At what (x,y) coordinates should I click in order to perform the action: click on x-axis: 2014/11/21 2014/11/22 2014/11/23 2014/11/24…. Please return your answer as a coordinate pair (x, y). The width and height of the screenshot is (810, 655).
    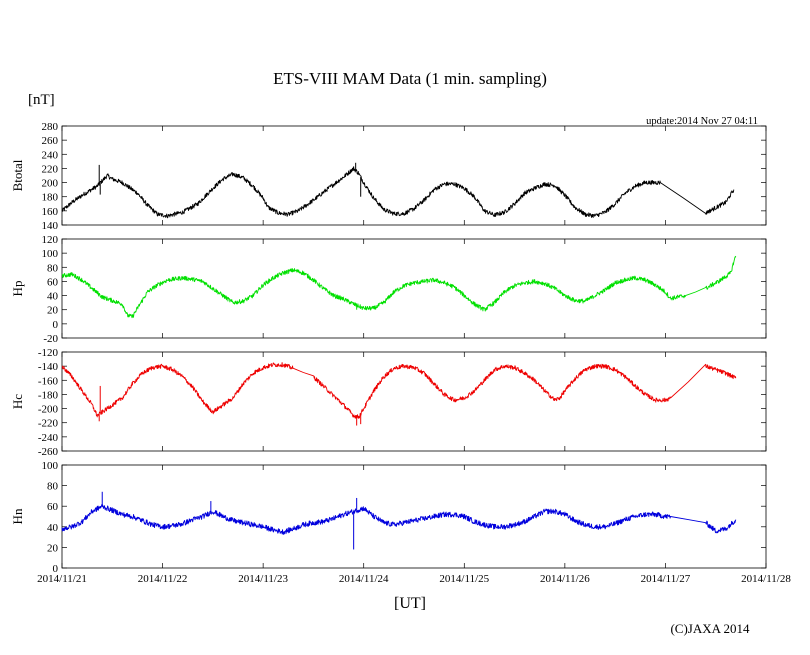
    Looking at the image, I should click on (414, 579).